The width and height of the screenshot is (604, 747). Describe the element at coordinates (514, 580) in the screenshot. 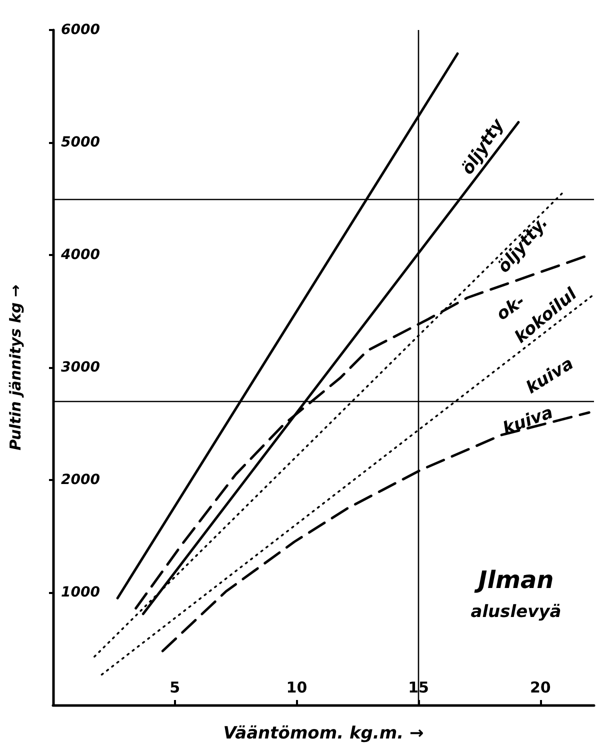

I see `annotation: Jlman` at that location.